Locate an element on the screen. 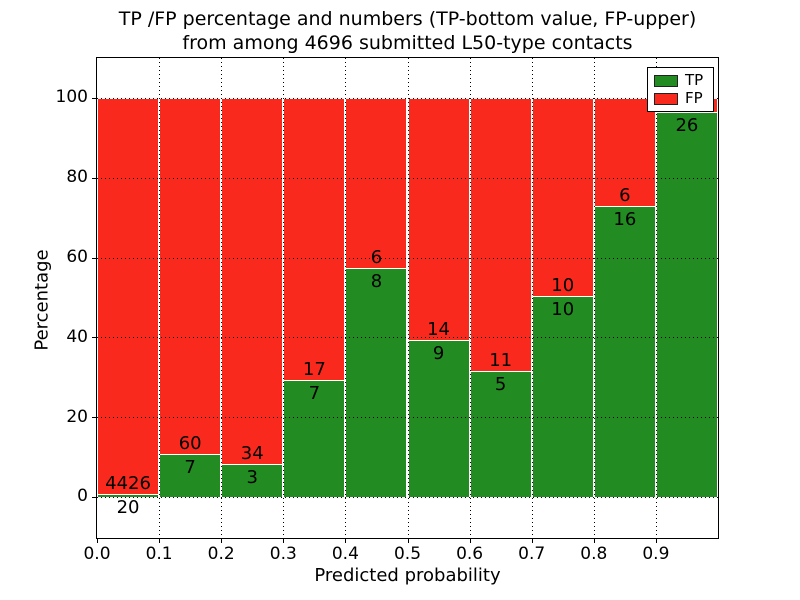 The height and width of the screenshot is (600, 800). tp-count-label: 5 is located at coordinates (500, 385).